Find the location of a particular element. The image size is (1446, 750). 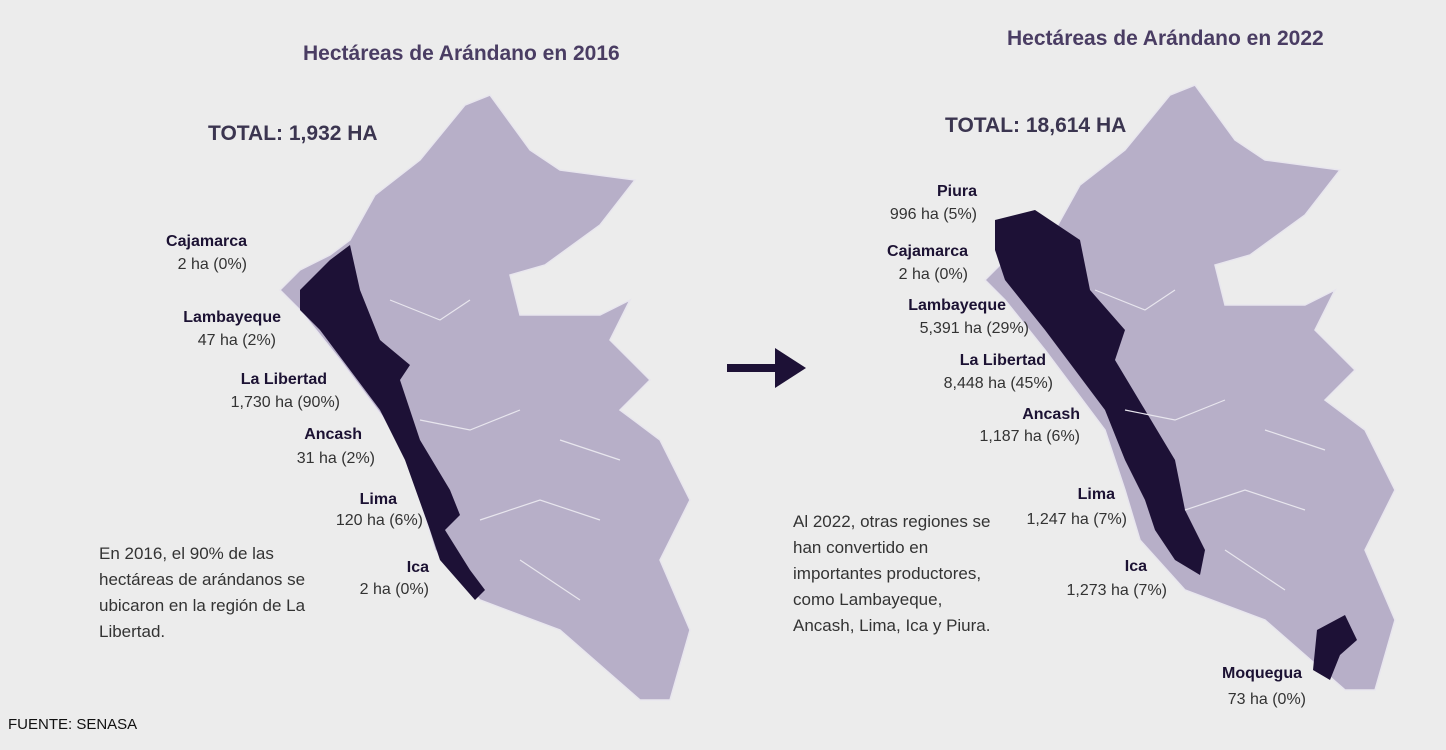

title-2022: Hectáreas de Arándano en 2022 is located at coordinates (1165, 38).